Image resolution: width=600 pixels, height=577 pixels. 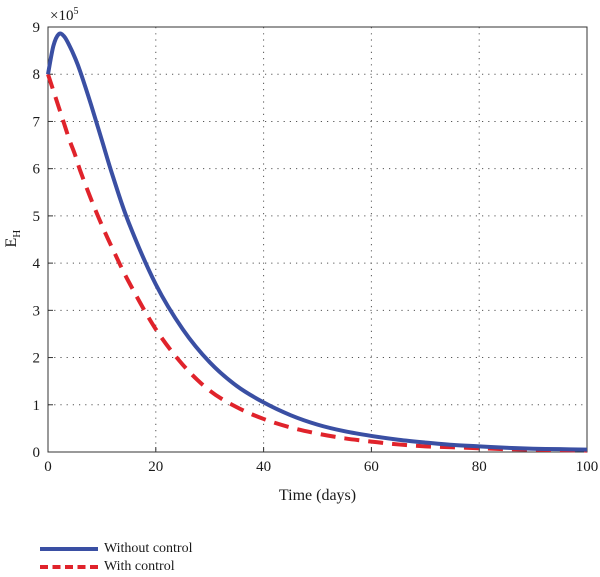 I want to click on y-tick-label: 9, so click(x=37, y=28).